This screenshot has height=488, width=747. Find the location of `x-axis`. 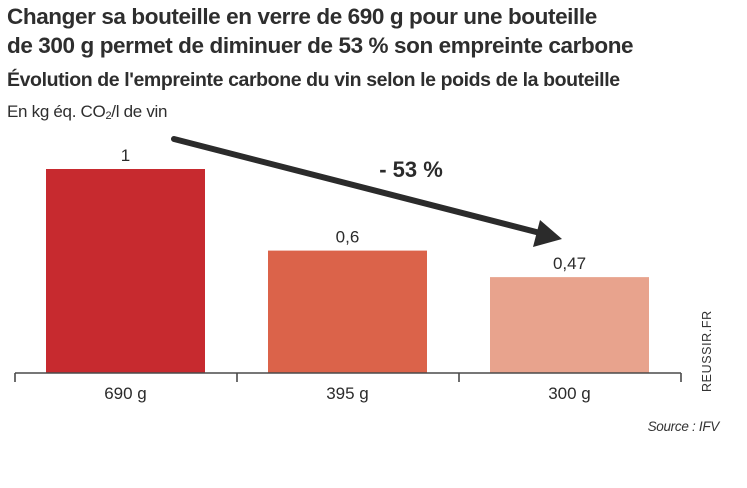

x-axis is located at coordinates (348, 377).